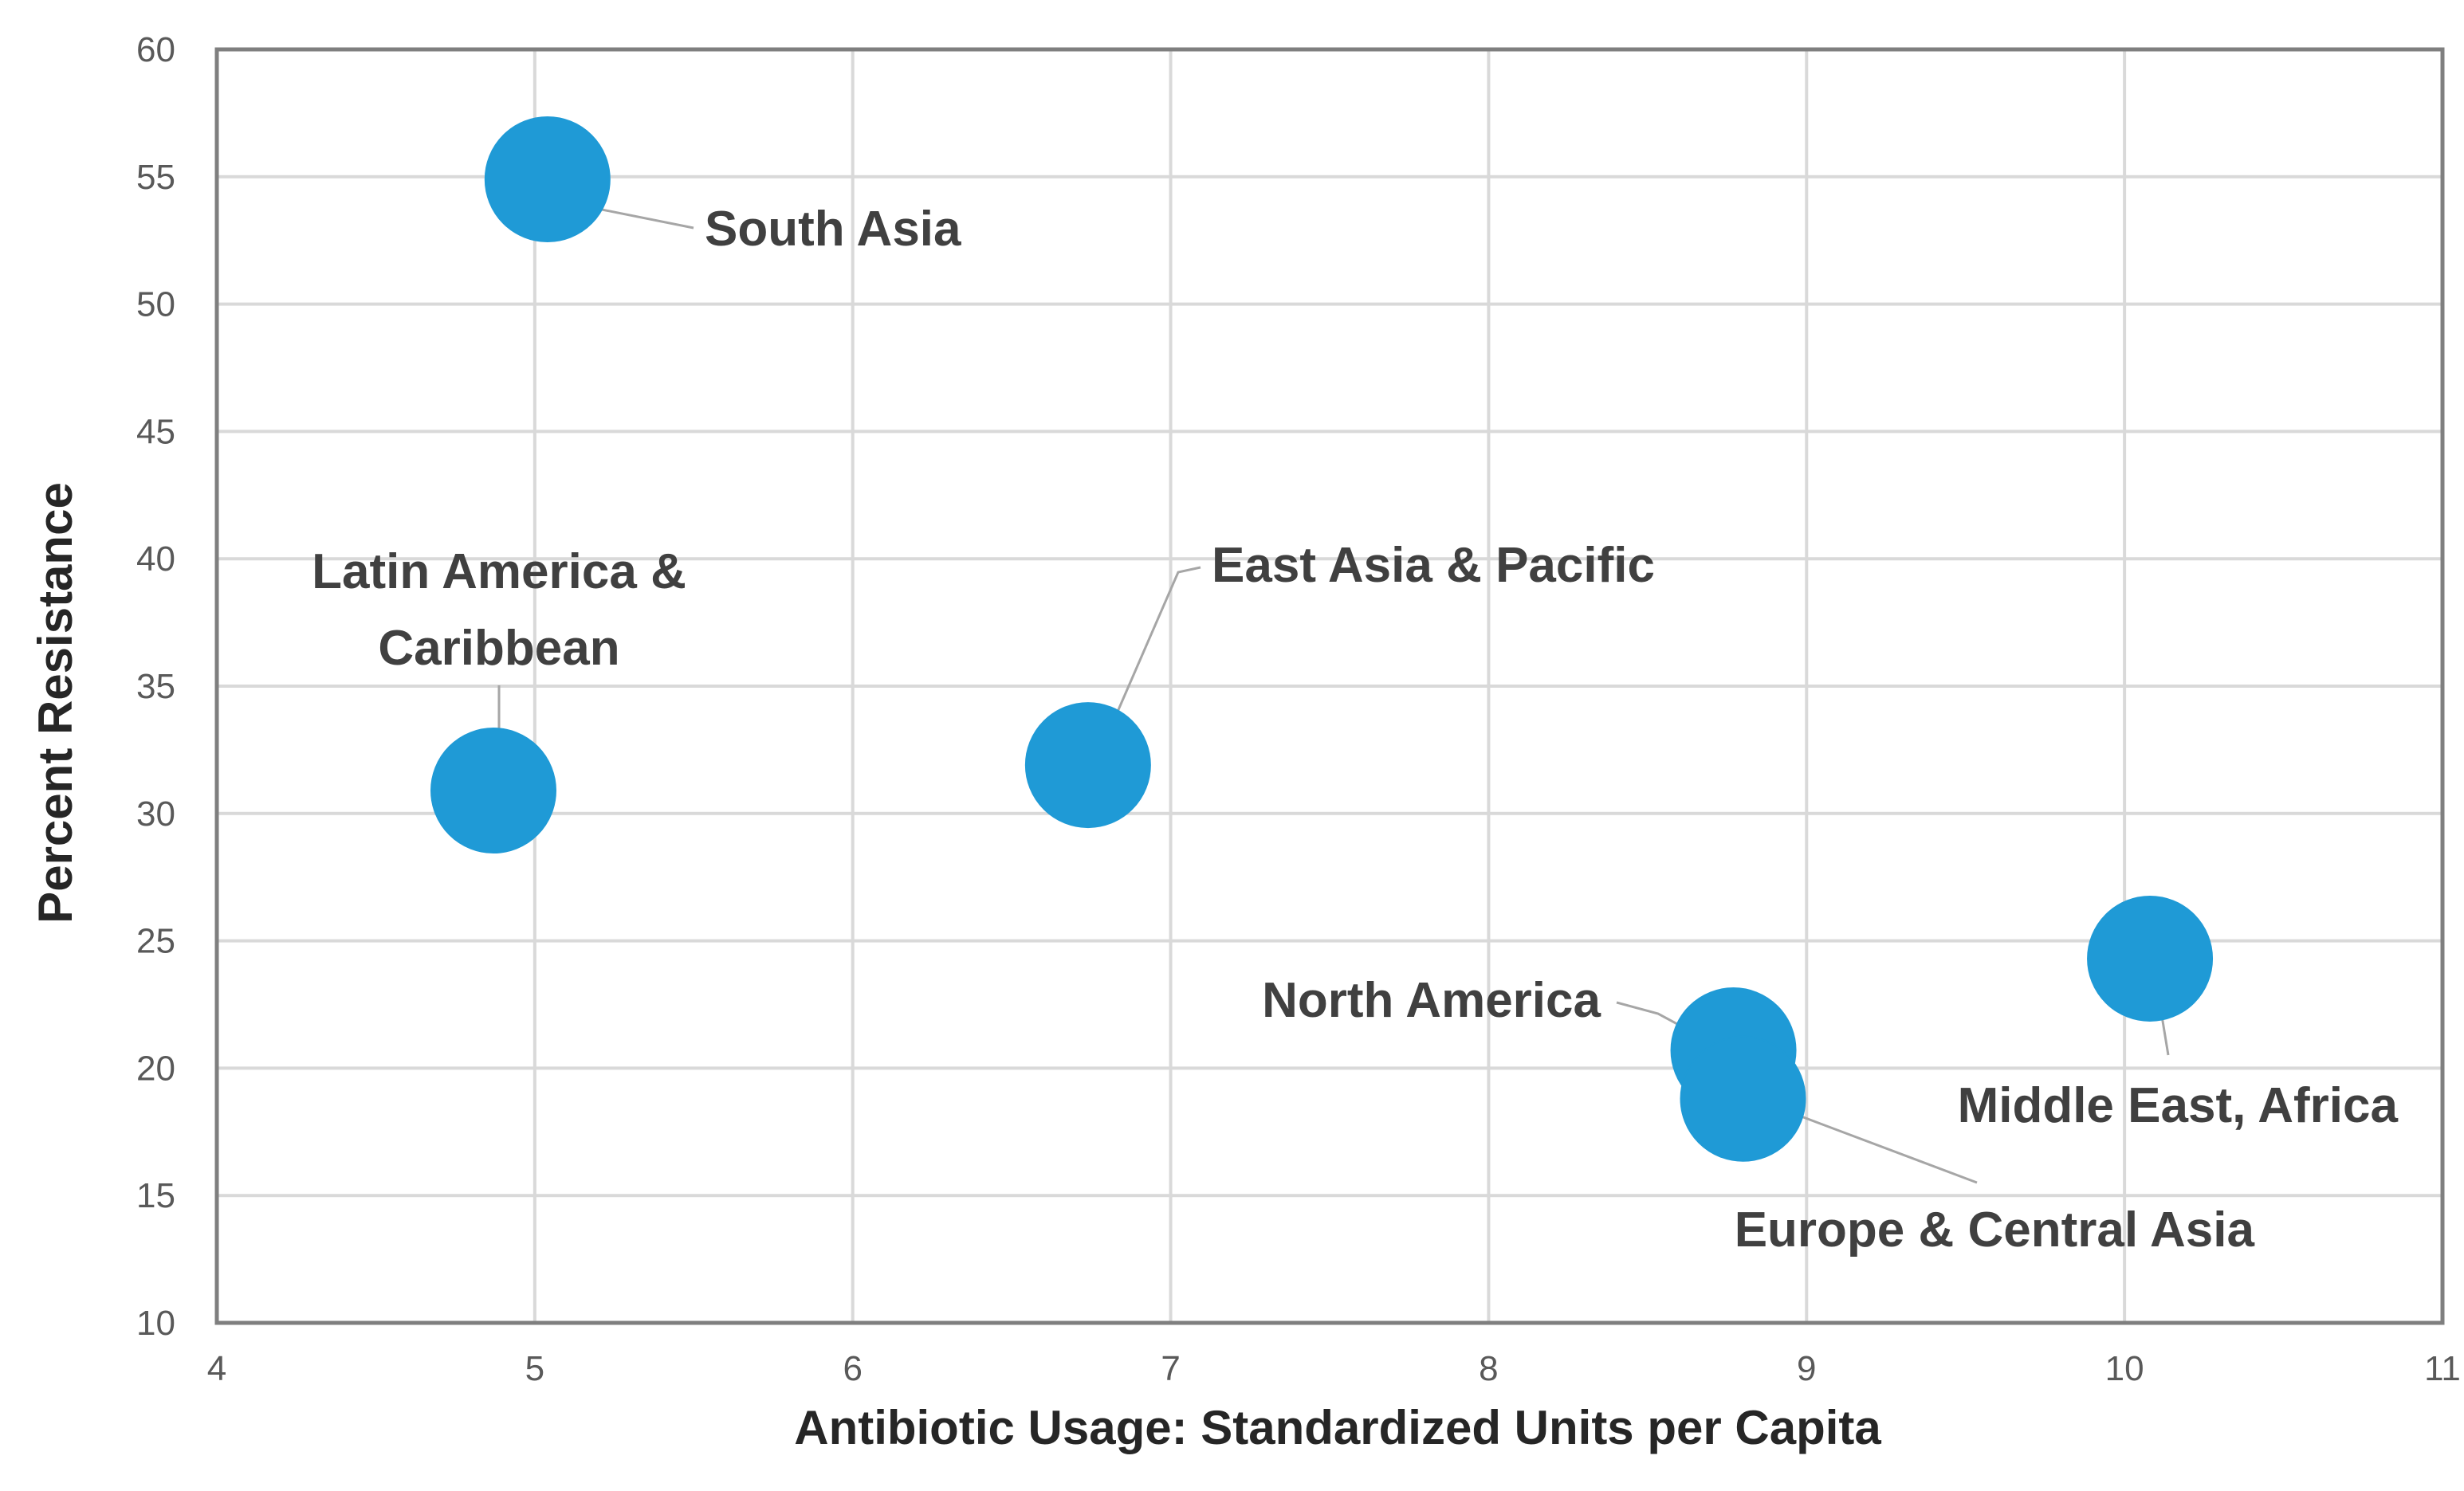 The image size is (2464, 1491). What do you see at coordinates (155, 431) in the screenshot?
I see `y-tick-label: 45` at bounding box center [155, 431].